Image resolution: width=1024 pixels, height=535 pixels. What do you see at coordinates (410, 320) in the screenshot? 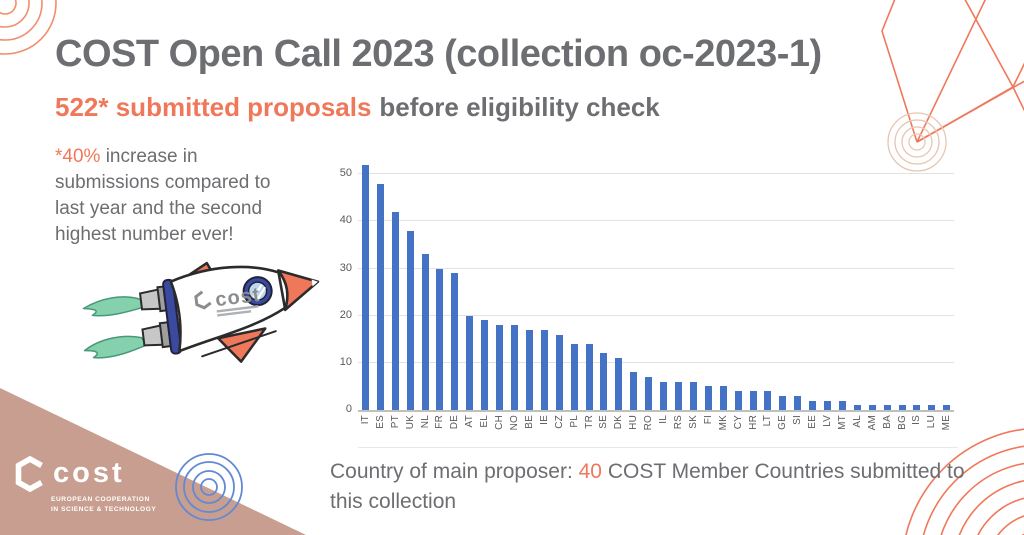
I see `bar-UK` at bounding box center [410, 320].